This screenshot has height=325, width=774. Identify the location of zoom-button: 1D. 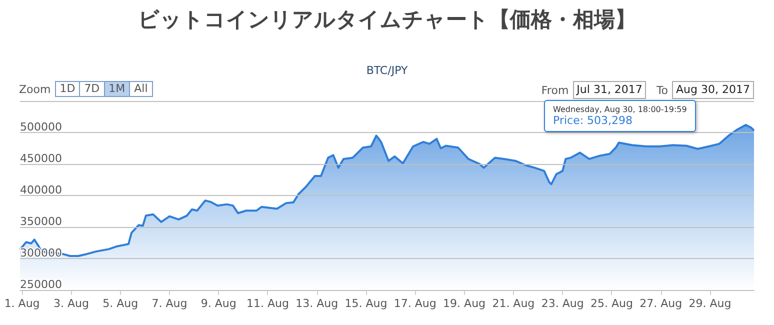
(67, 89).